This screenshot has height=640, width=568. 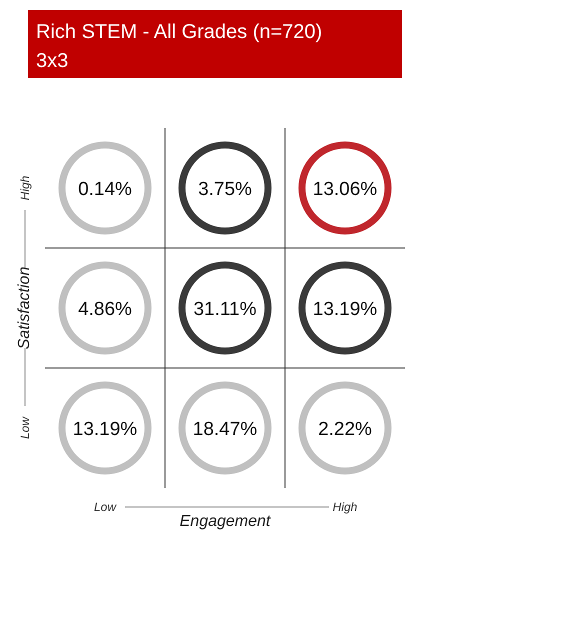 I want to click on data-label: 4.86%, so click(x=105, y=309).